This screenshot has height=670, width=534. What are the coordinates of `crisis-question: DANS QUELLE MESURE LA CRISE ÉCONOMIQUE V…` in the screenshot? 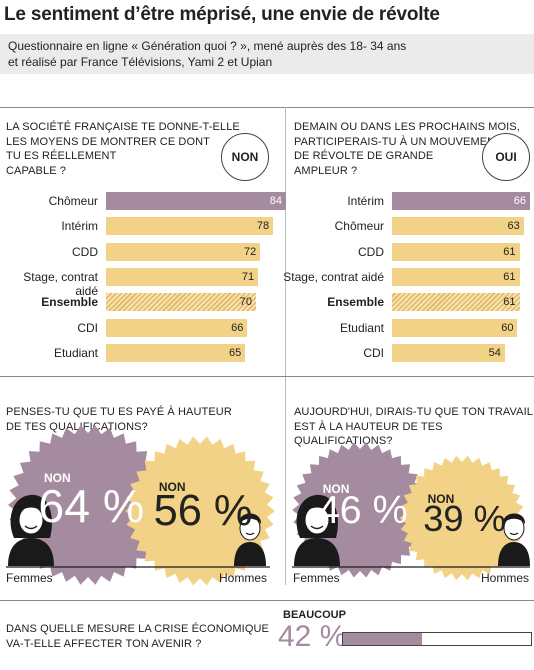 It's located at (137, 636).